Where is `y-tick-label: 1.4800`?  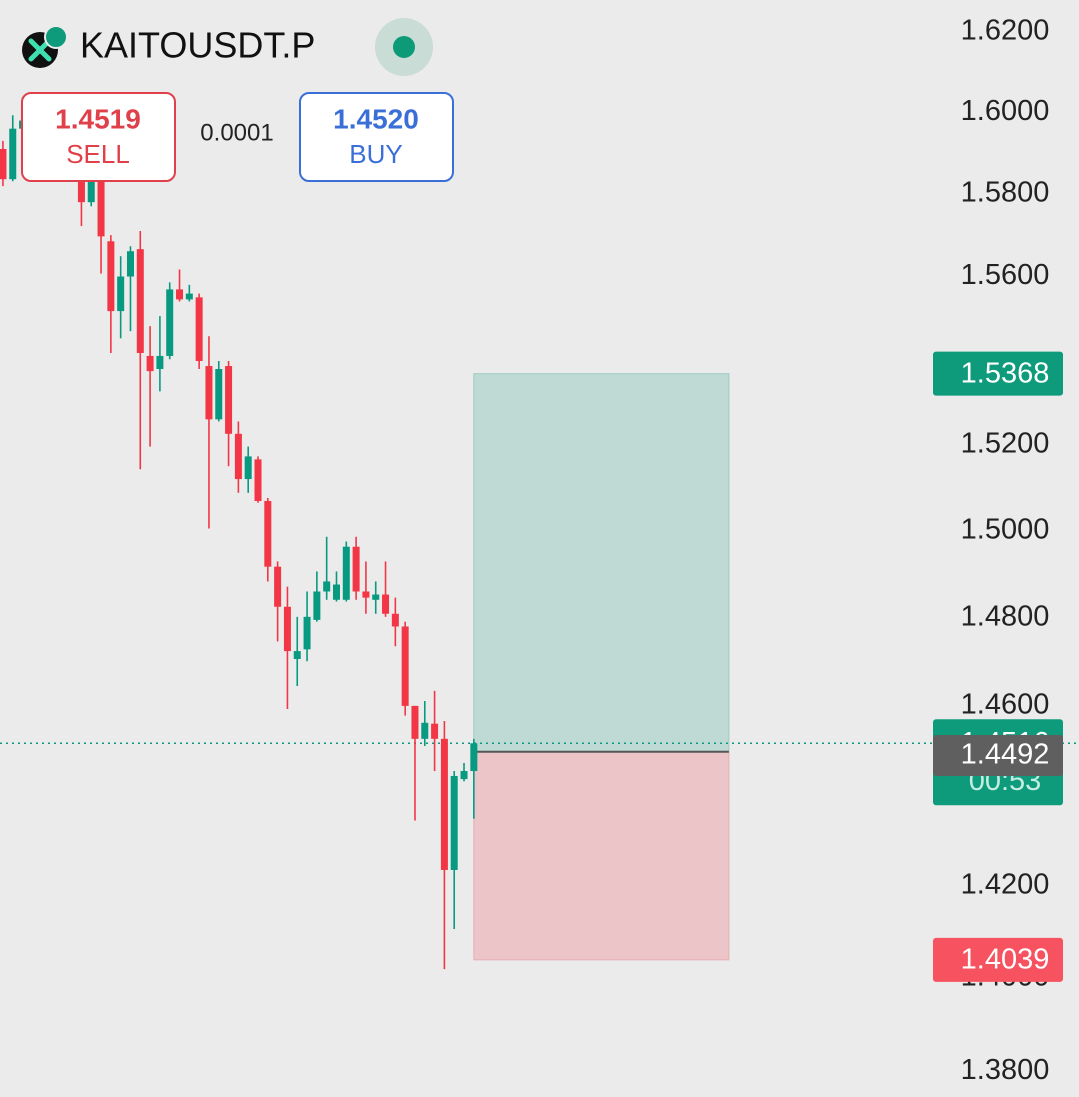 y-tick-label: 1.4800 is located at coordinates (1005, 616).